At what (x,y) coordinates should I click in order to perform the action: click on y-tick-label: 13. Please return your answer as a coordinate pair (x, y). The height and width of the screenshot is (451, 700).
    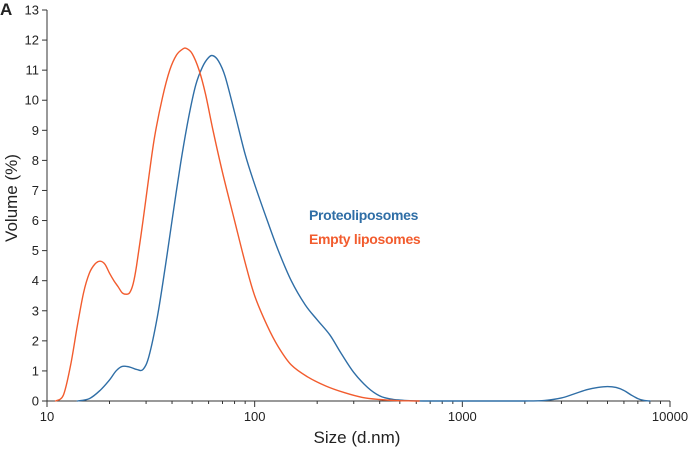
    Looking at the image, I should click on (32, 10).